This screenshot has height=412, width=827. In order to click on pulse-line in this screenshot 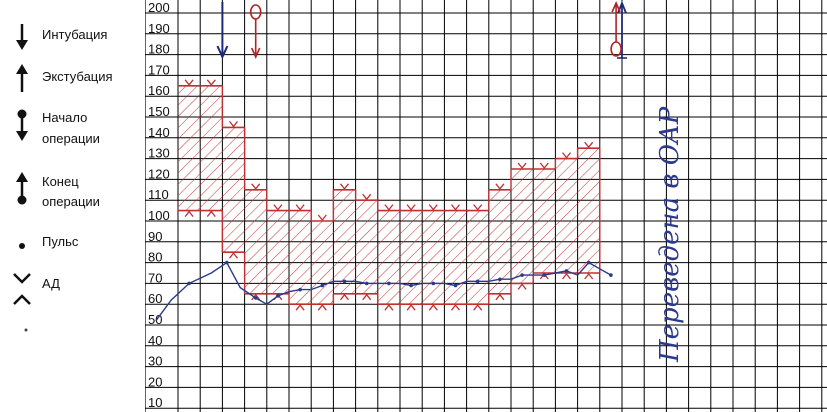, I will do `click(383, 291)`.